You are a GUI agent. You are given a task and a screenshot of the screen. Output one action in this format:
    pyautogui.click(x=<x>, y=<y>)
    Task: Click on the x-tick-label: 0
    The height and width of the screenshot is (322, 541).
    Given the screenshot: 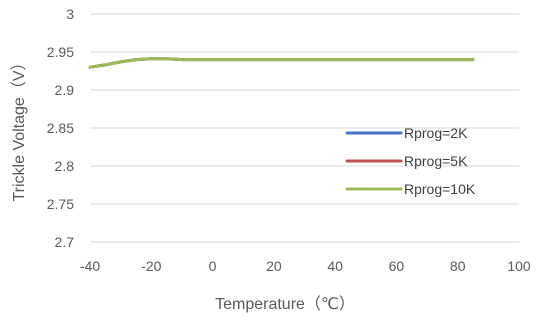 What is the action you would take?
    pyautogui.click(x=213, y=266)
    